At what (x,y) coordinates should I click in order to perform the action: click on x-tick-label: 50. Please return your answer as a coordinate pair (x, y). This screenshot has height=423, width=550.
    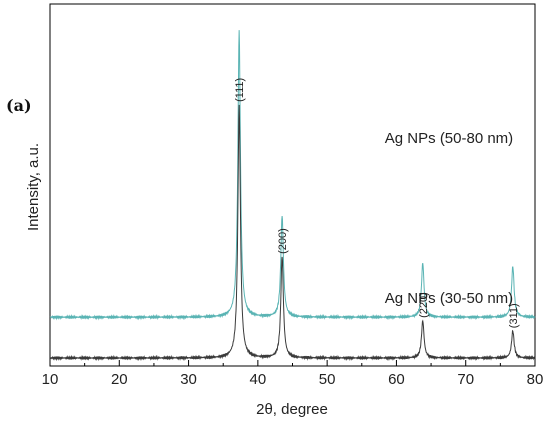
    Looking at the image, I should click on (327, 379).